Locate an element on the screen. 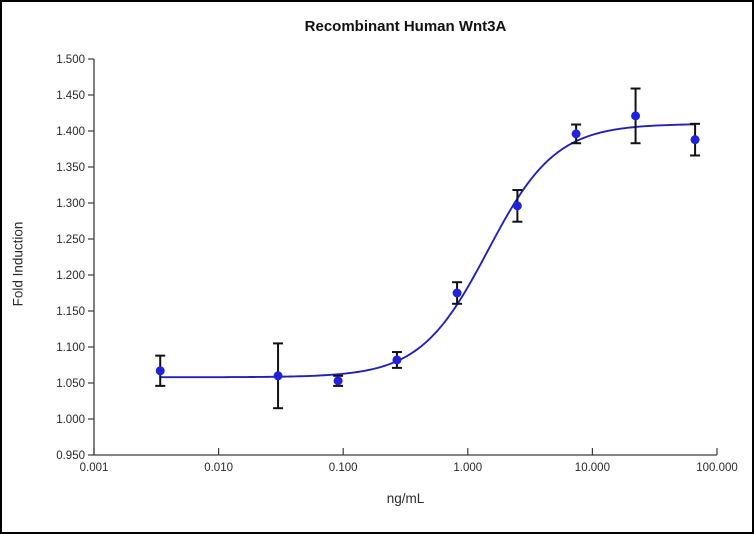 This screenshot has width=754, height=534. y-tick-label: 1.050 is located at coordinates (70, 384).